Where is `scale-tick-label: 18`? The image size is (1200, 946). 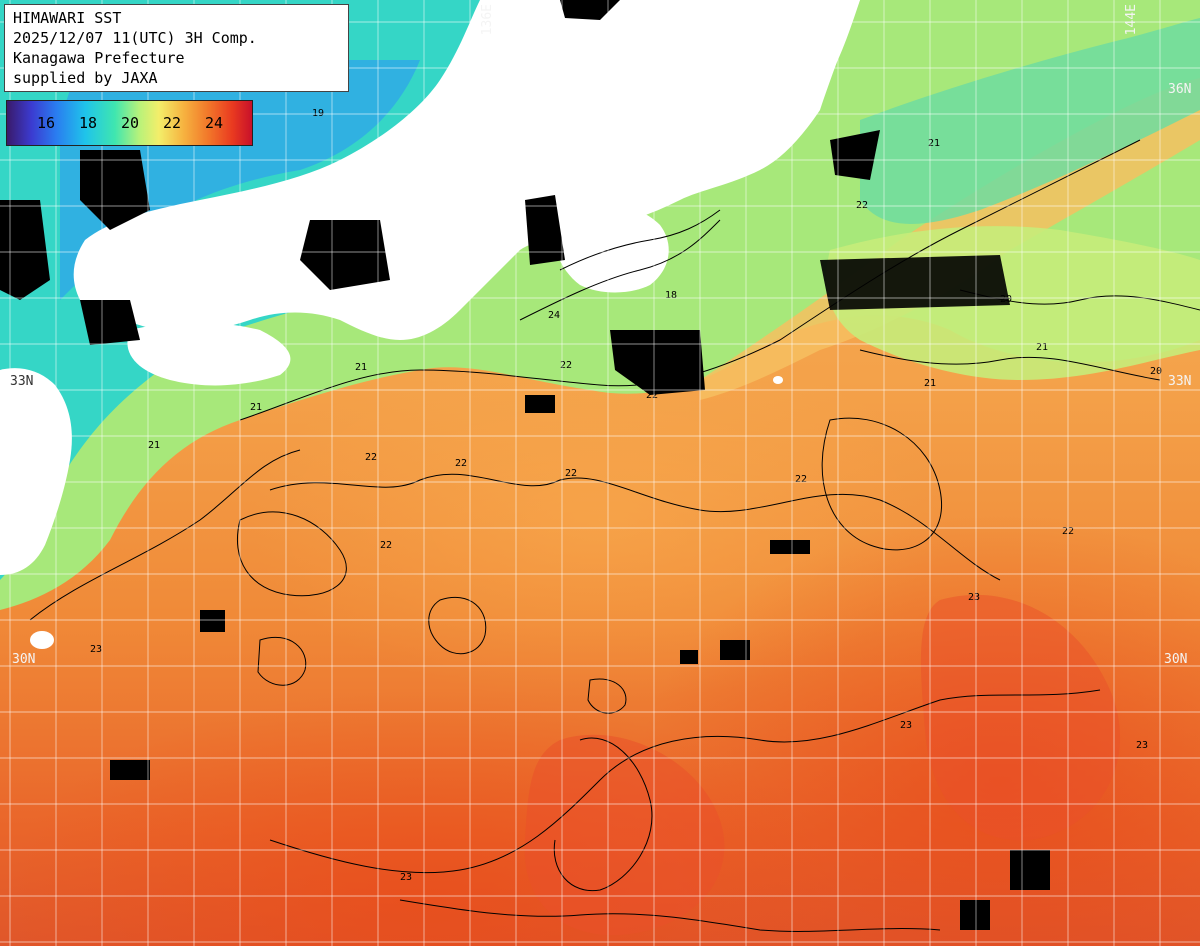
scale-tick-label: 18 is located at coordinates (88, 123).